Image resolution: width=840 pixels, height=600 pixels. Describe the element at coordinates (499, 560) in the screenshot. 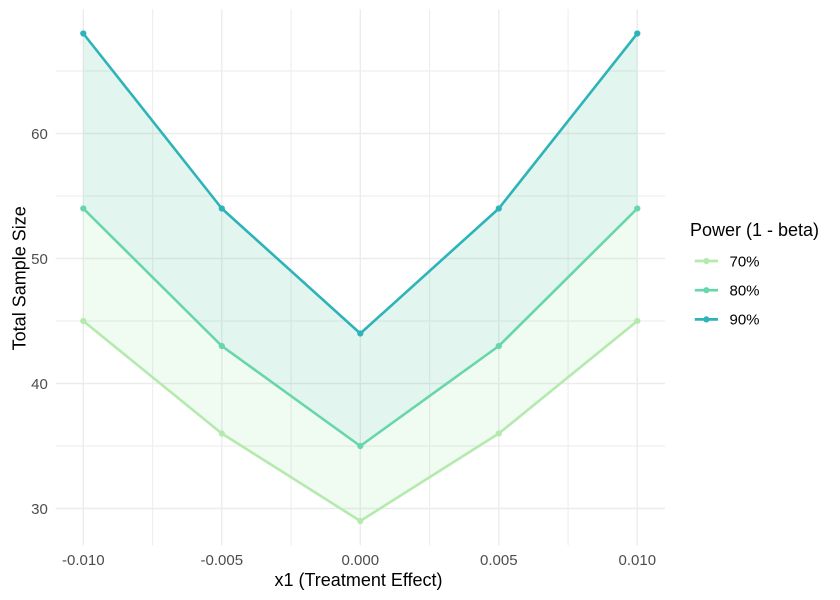

I see `svg-text: 0.005` at that location.